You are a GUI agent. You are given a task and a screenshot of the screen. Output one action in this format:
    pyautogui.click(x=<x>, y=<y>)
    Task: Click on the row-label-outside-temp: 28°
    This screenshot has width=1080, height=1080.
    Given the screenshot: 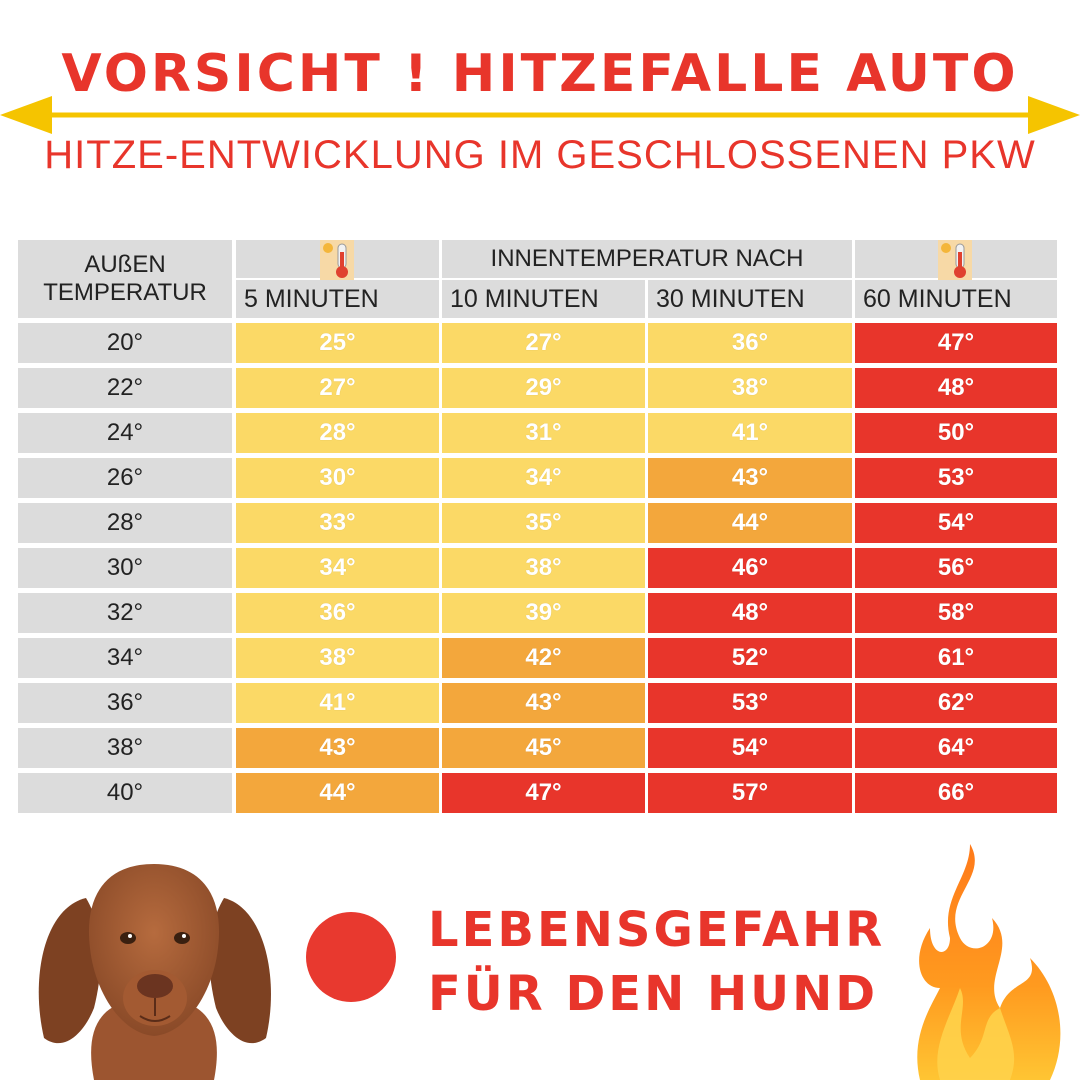 What is the action you would take?
    pyautogui.click(x=125, y=523)
    